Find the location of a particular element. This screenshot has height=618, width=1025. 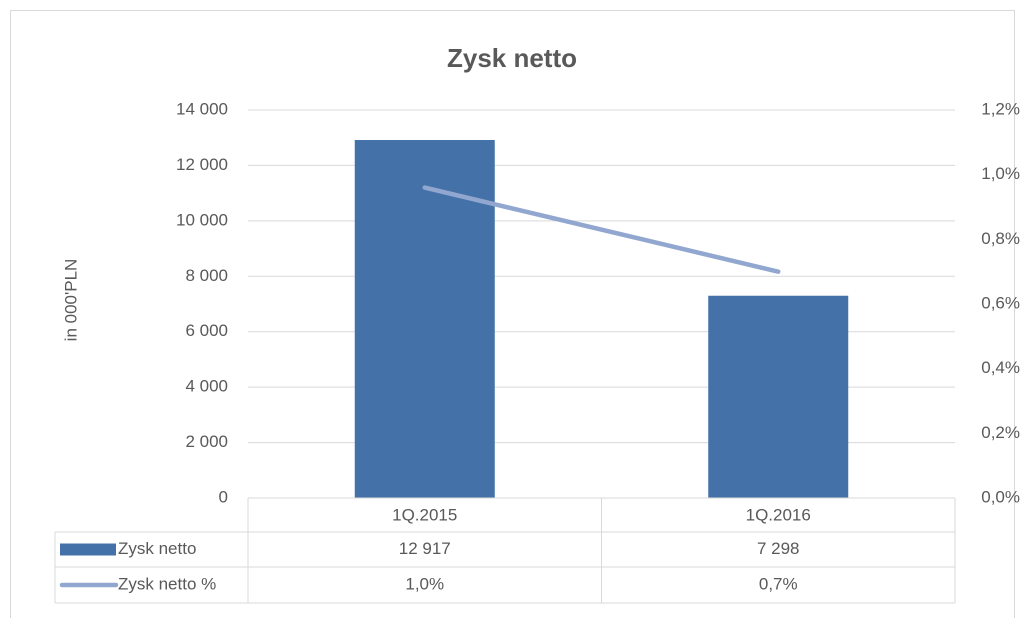

line is located at coordinates (601, 229).